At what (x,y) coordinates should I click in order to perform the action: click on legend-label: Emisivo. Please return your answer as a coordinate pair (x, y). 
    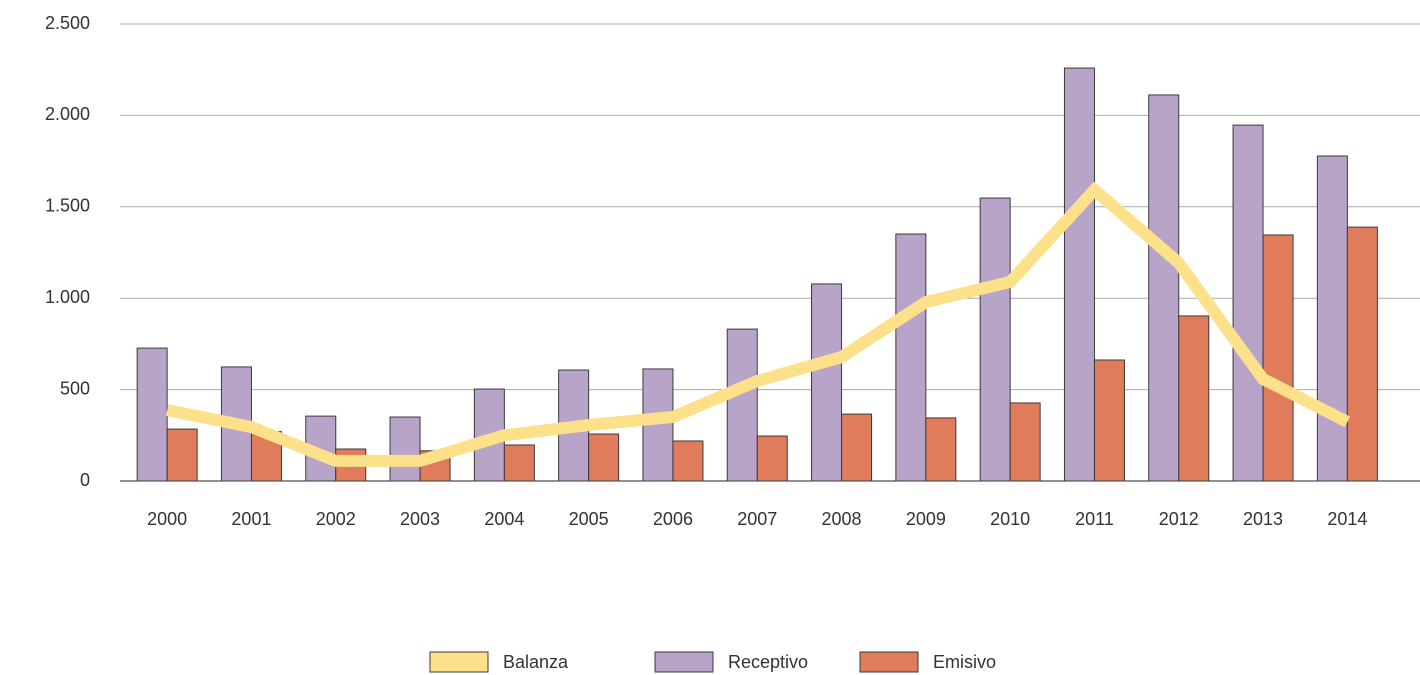
    Looking at the image, I should click on (964, 662).